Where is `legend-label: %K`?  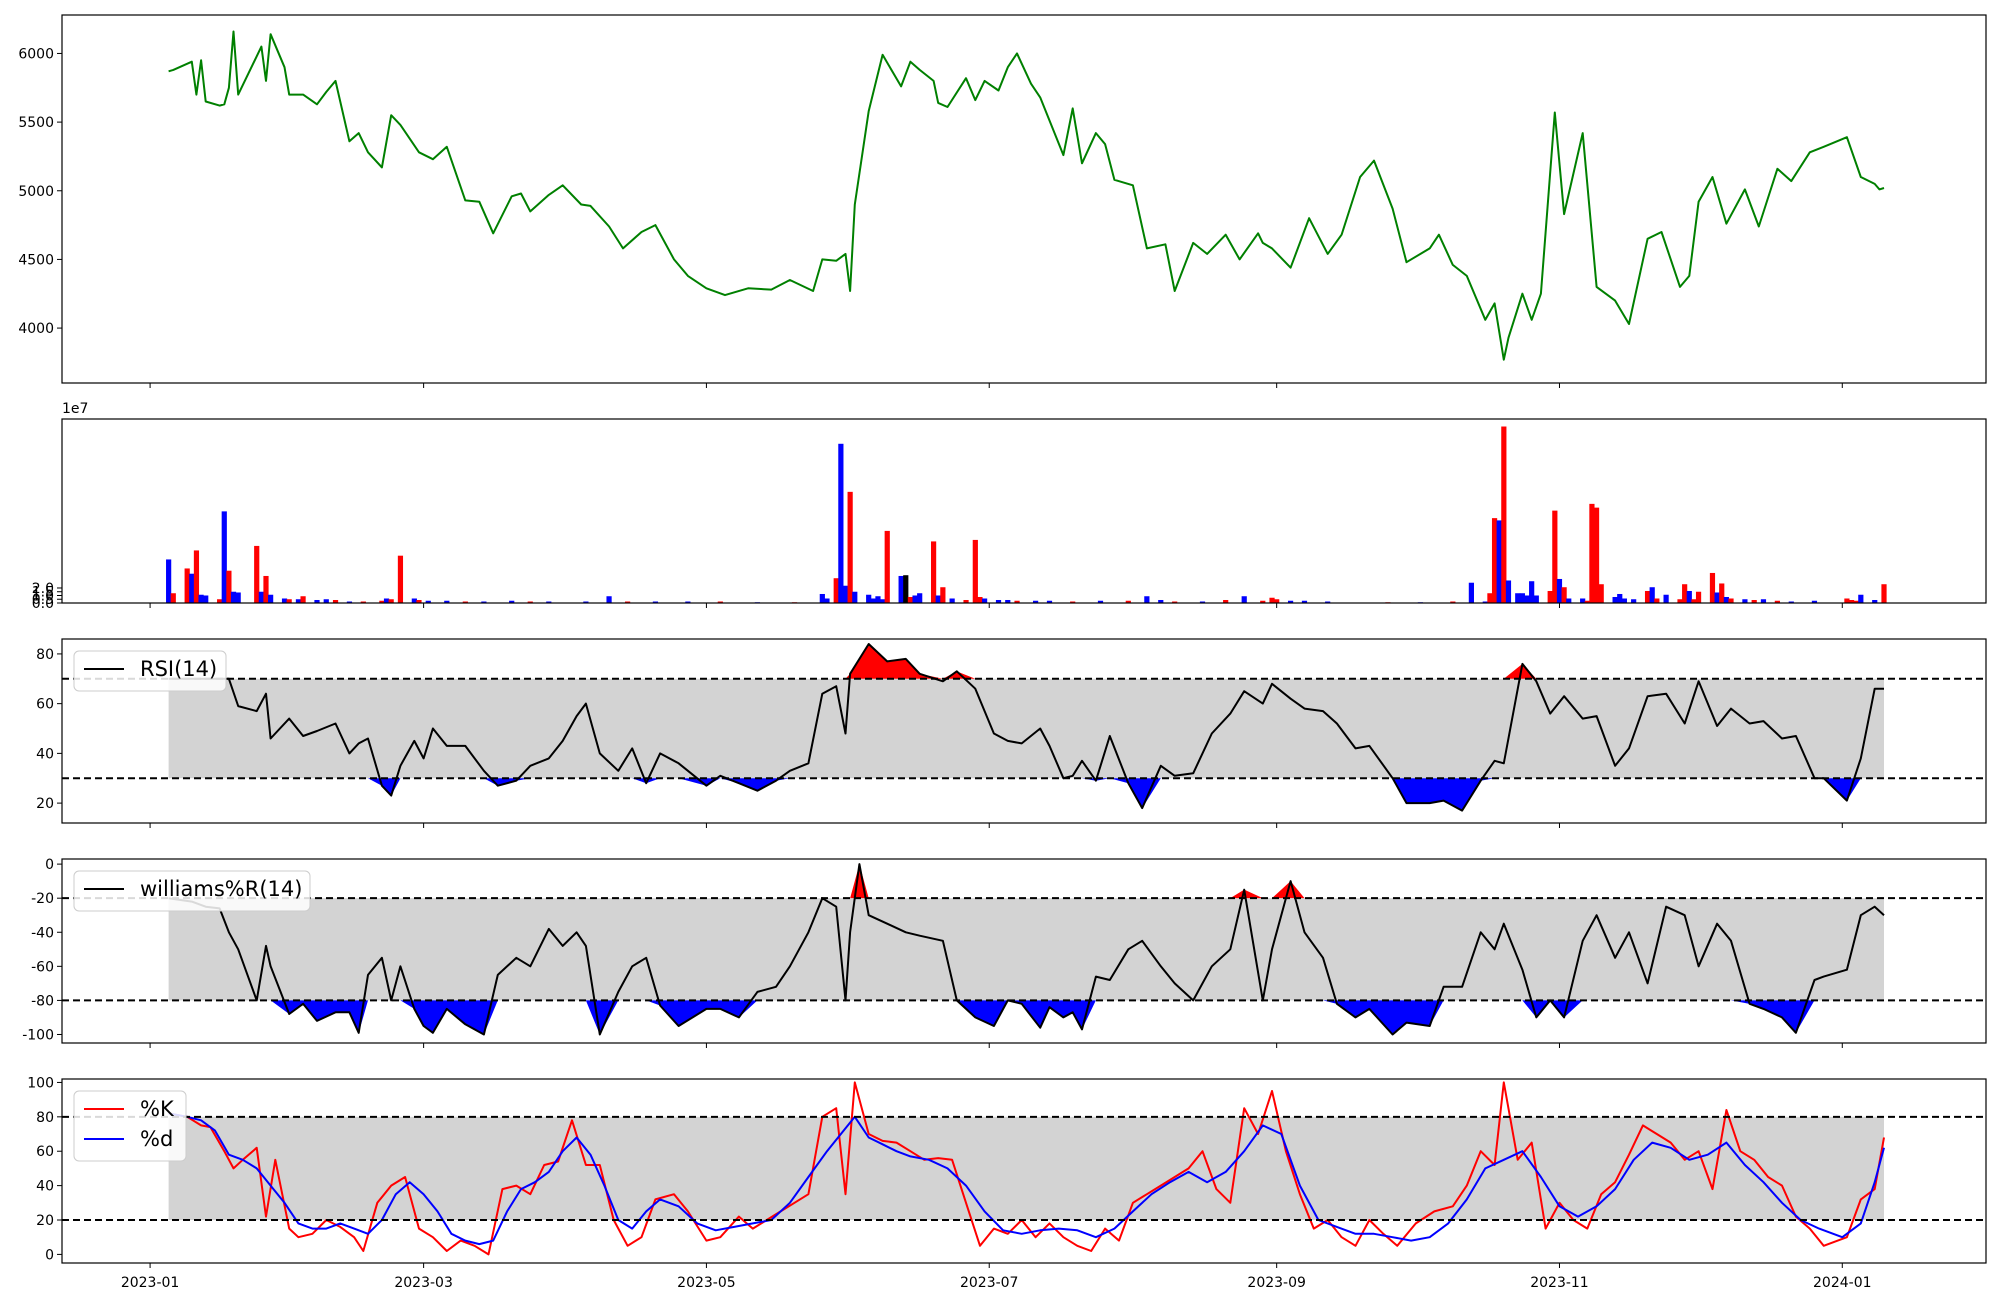 legend-label: %K is located at coordinates (157, 1109).